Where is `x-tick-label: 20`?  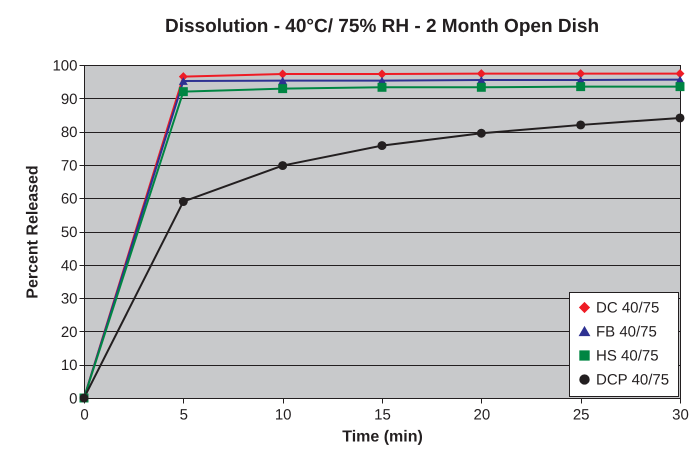
x-tick-label: 20 is located at coordinates (481, 415).